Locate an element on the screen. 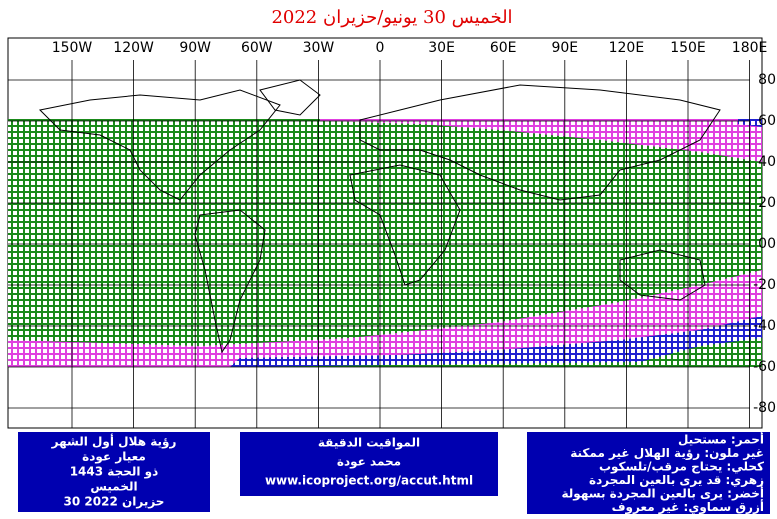 The image size is (777, 519). info-text: 30 حزيران 2022 is located at coordinates (114, 502).